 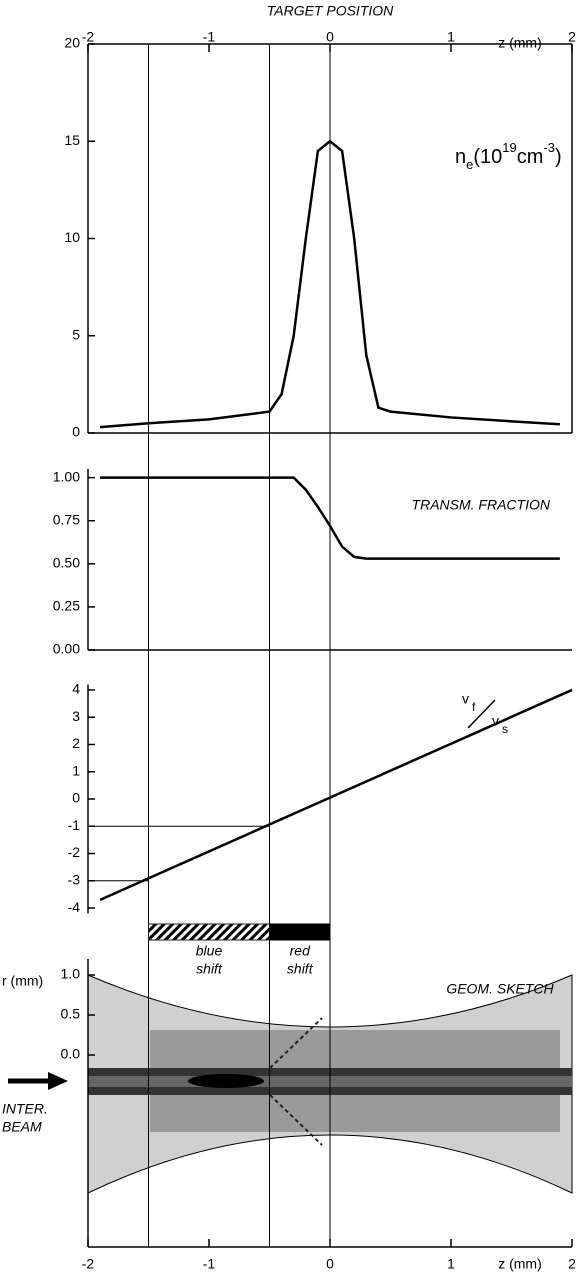 What do you see at coordinates (71, 1014) in the screenshot?
I see `y-tick-label: 0.5` at bounding box center [71, 1014].